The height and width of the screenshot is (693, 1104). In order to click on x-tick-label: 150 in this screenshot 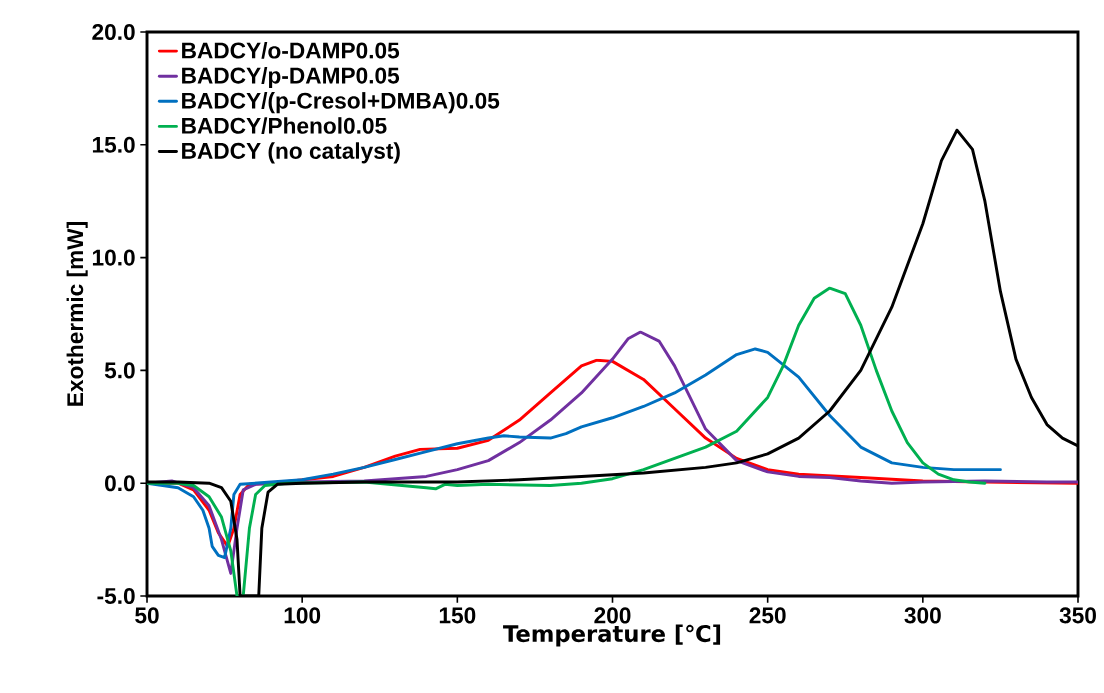, I will do `click(457, 615)`.